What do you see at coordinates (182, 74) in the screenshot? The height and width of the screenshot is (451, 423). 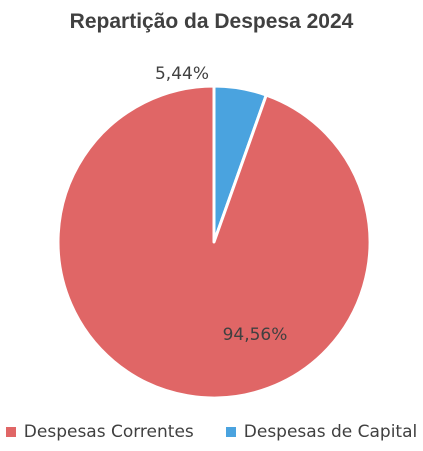 I see `data-label-capital: 5,44%` at bounding box center [182, 74].